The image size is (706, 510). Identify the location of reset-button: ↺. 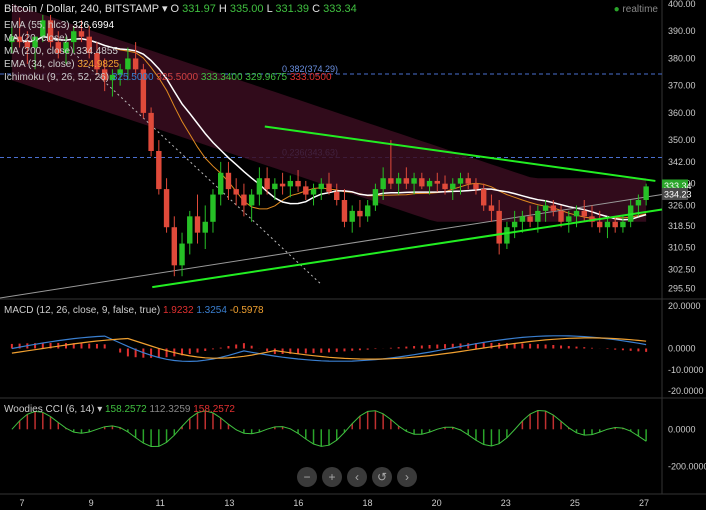
(382, 477).